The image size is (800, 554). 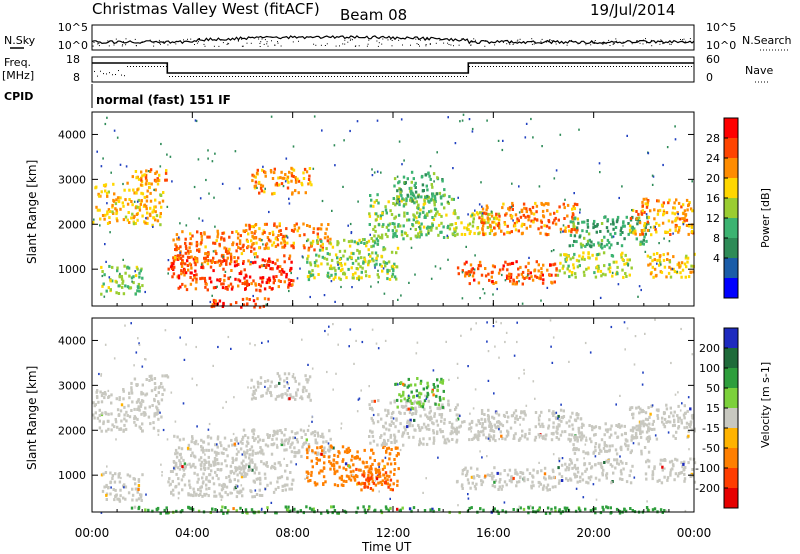 I want to click on freq-tick-left-bottom: 8, so click(x=76, y=77).